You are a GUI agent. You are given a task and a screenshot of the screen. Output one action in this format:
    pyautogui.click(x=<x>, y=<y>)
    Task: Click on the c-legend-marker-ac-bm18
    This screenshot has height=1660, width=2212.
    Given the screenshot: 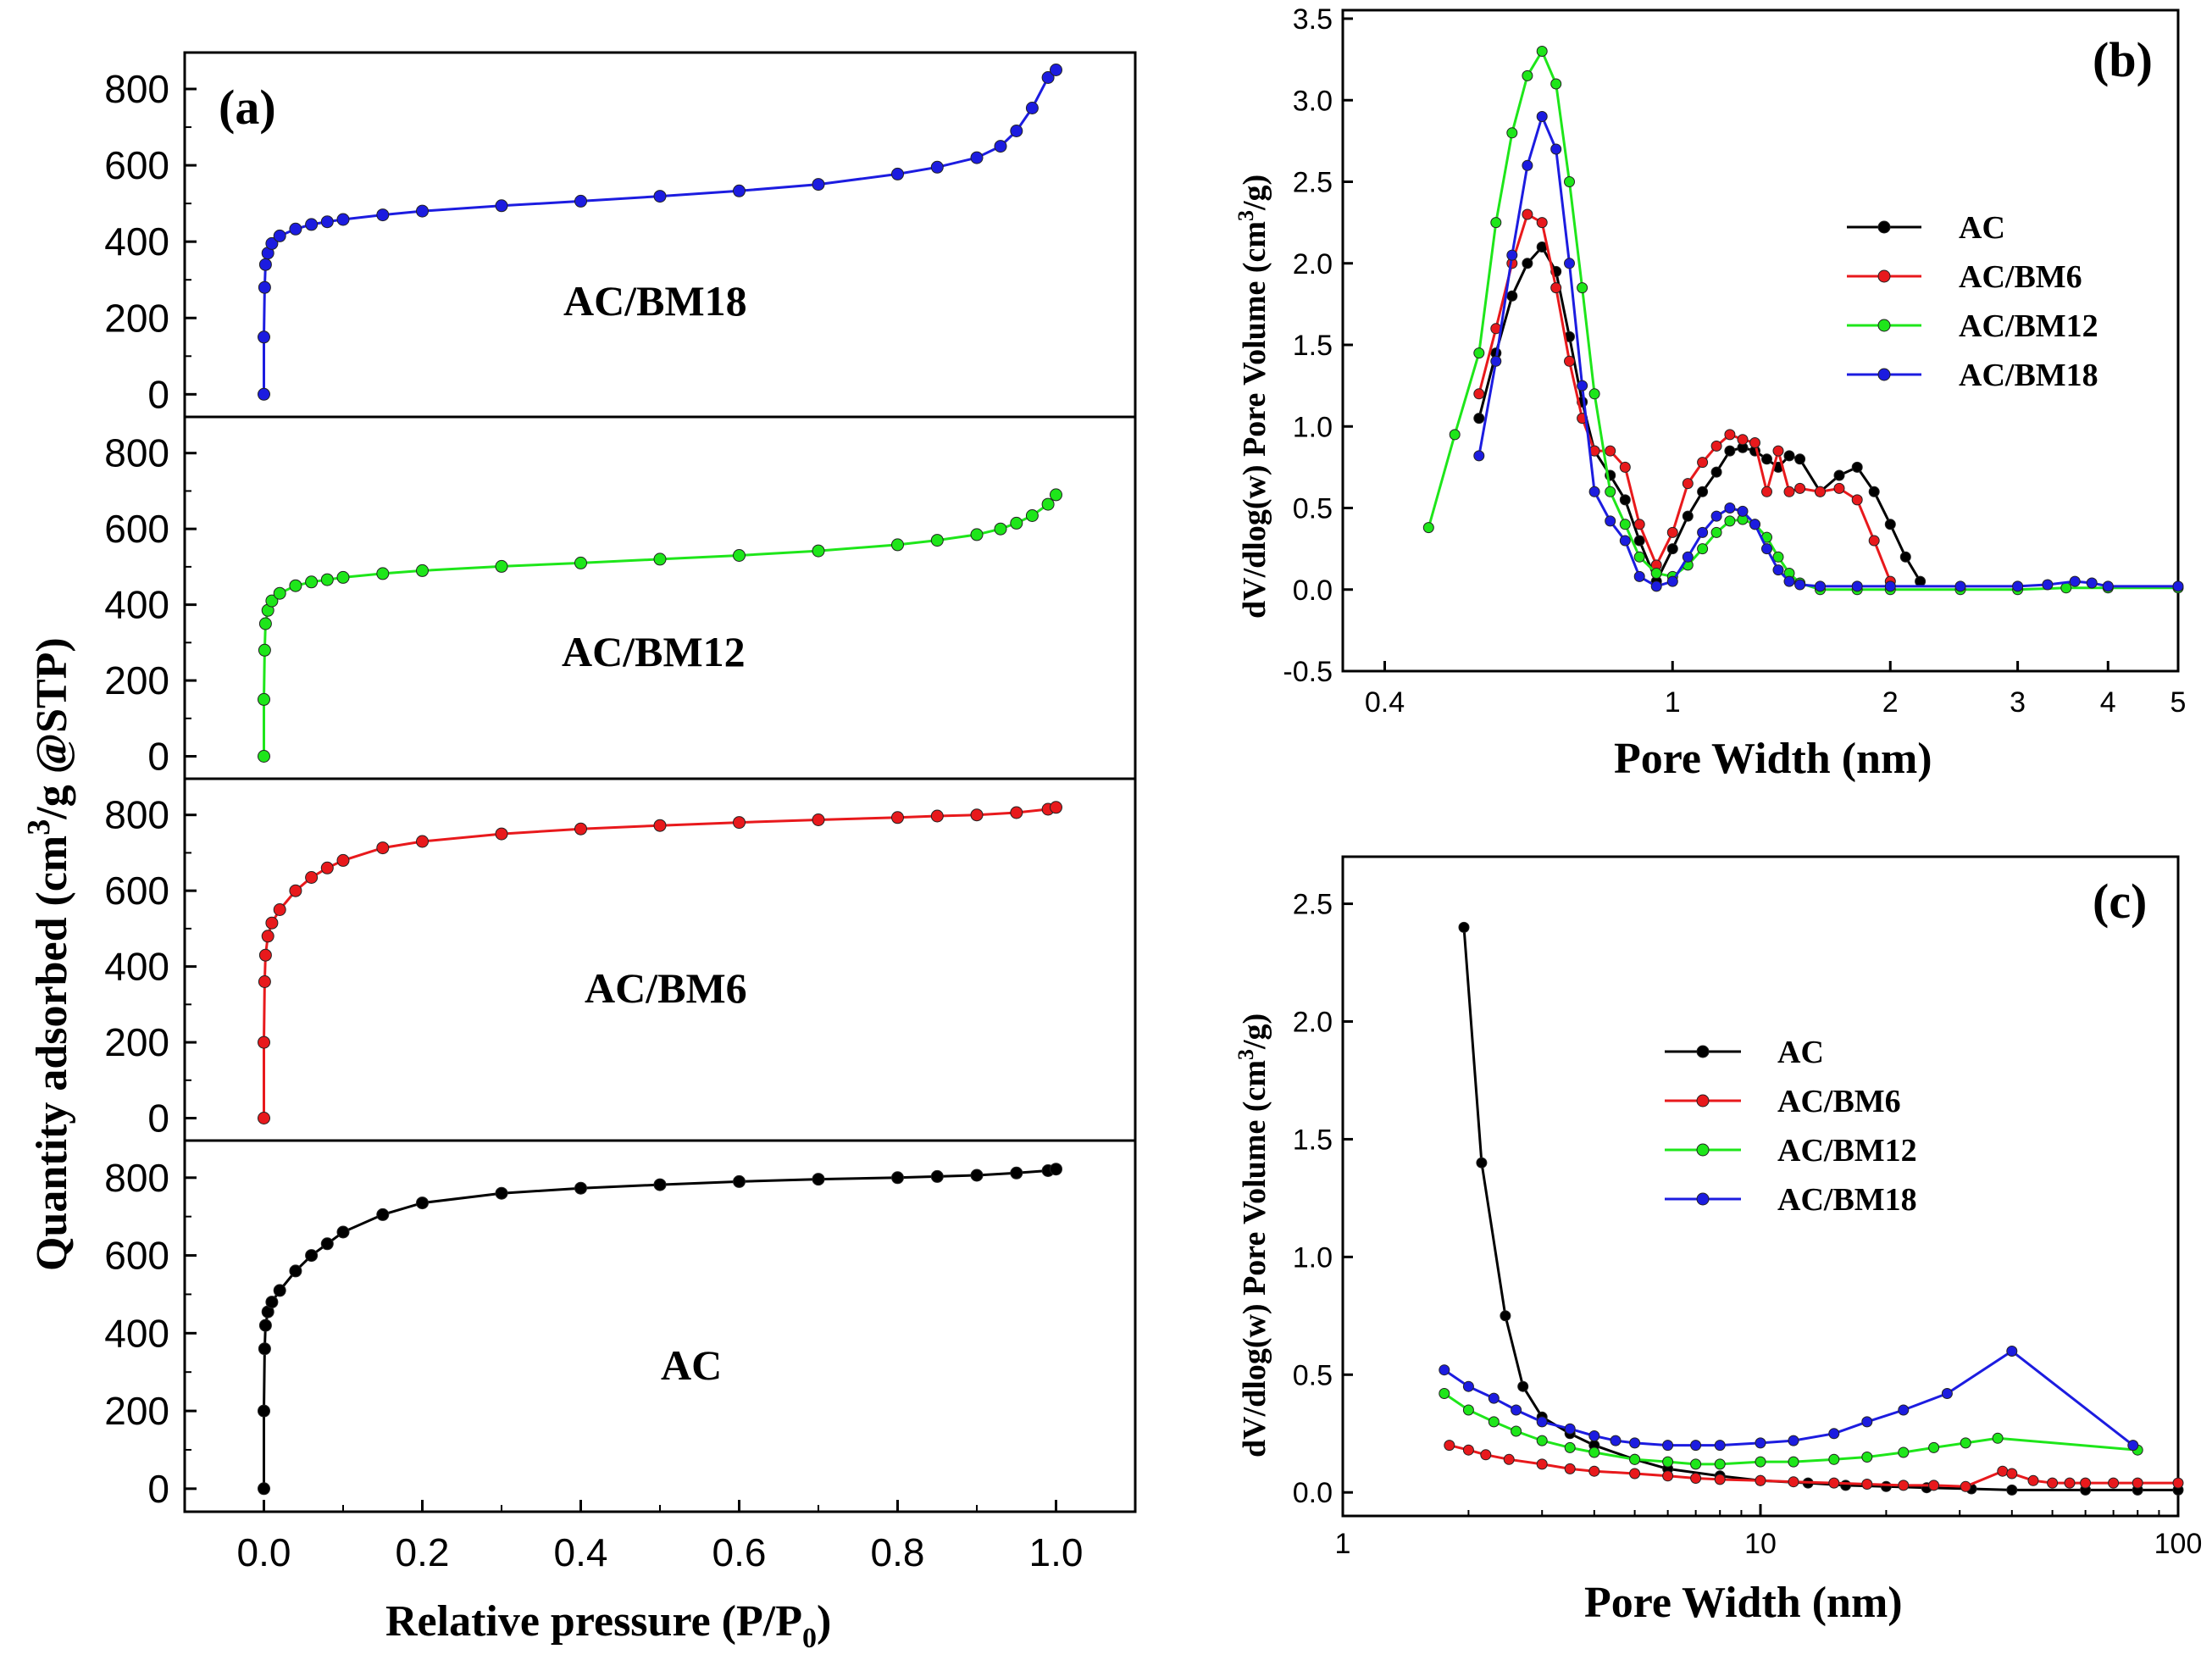 What is the action you would take?
    pyautogui.click(x=1703, y=1199)
    